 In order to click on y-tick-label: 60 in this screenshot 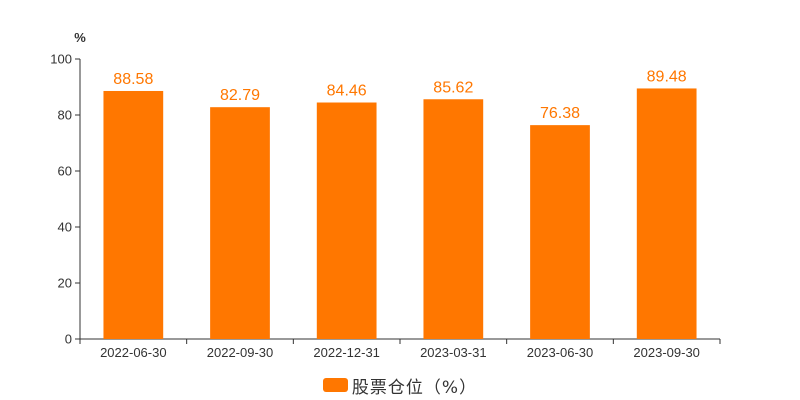, I will do `click(65, 171)`.